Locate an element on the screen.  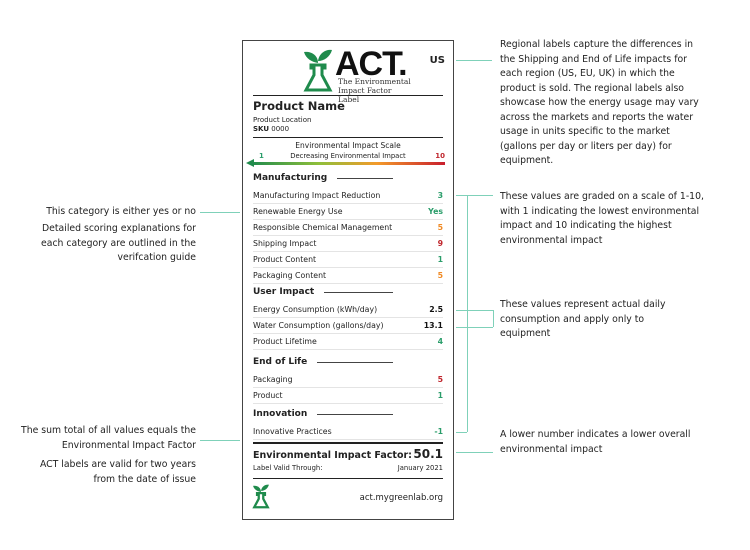
score-row: Manufacturing Impact Reduction 3 is located at coordinates (348, 196).